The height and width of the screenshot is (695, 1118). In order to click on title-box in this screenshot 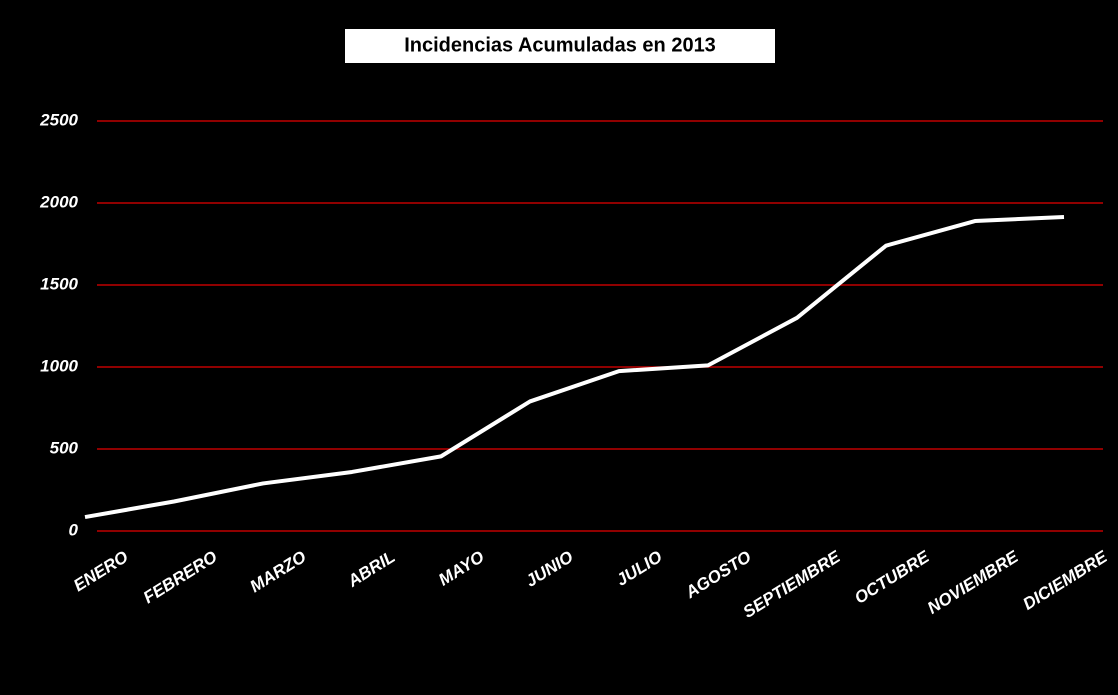, I will do `click(560, 46)`.